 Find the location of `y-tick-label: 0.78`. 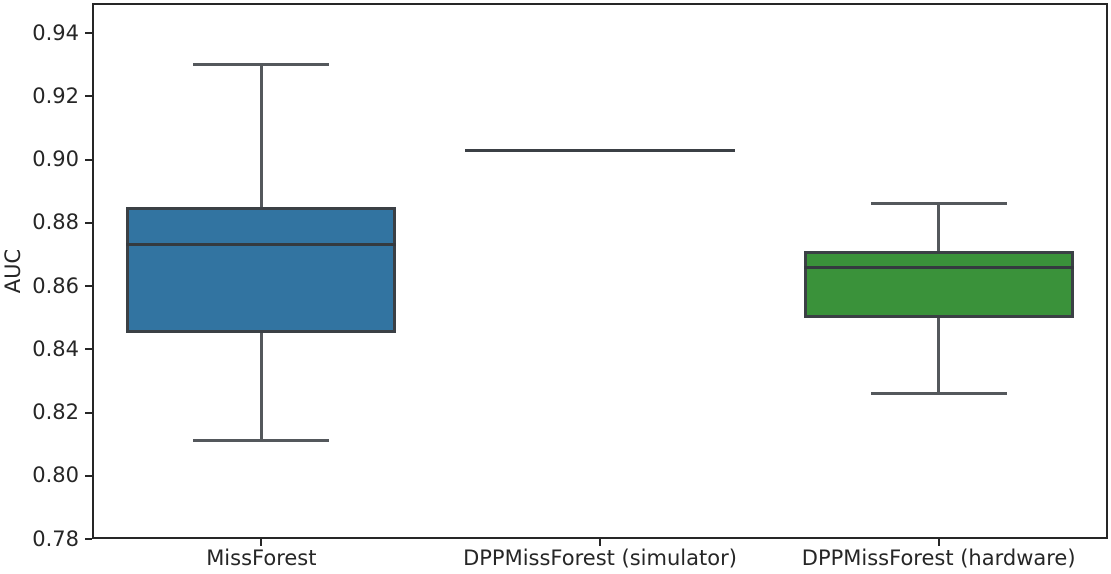

y-tick-label: 0.78 is located at coordinates (55, 538).